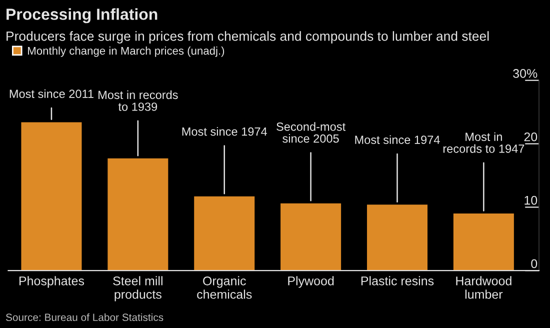 The image size is (550, 328). I want to click on x-tick-label: Plastic resins, so click(397, 281).